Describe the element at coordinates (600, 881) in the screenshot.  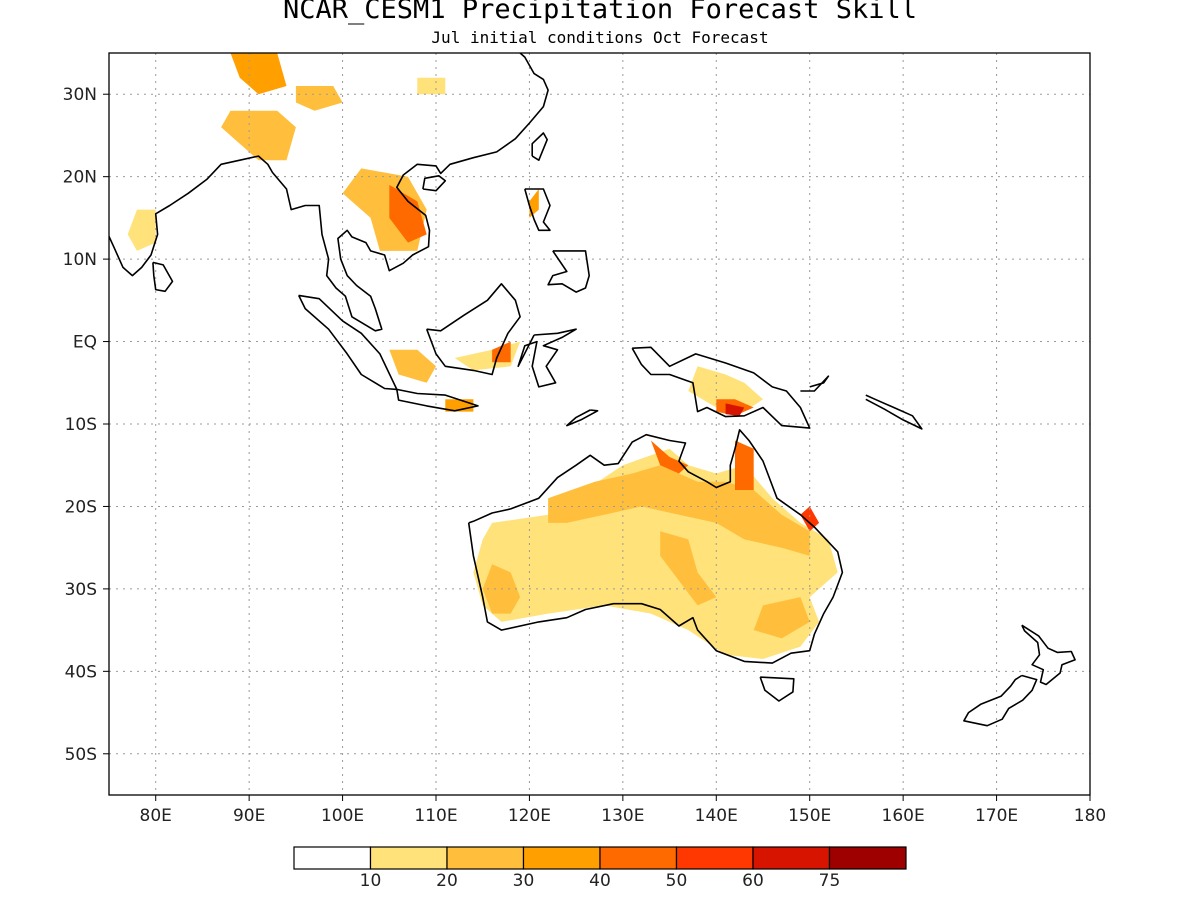
I see `legend-label: 40` at that location.